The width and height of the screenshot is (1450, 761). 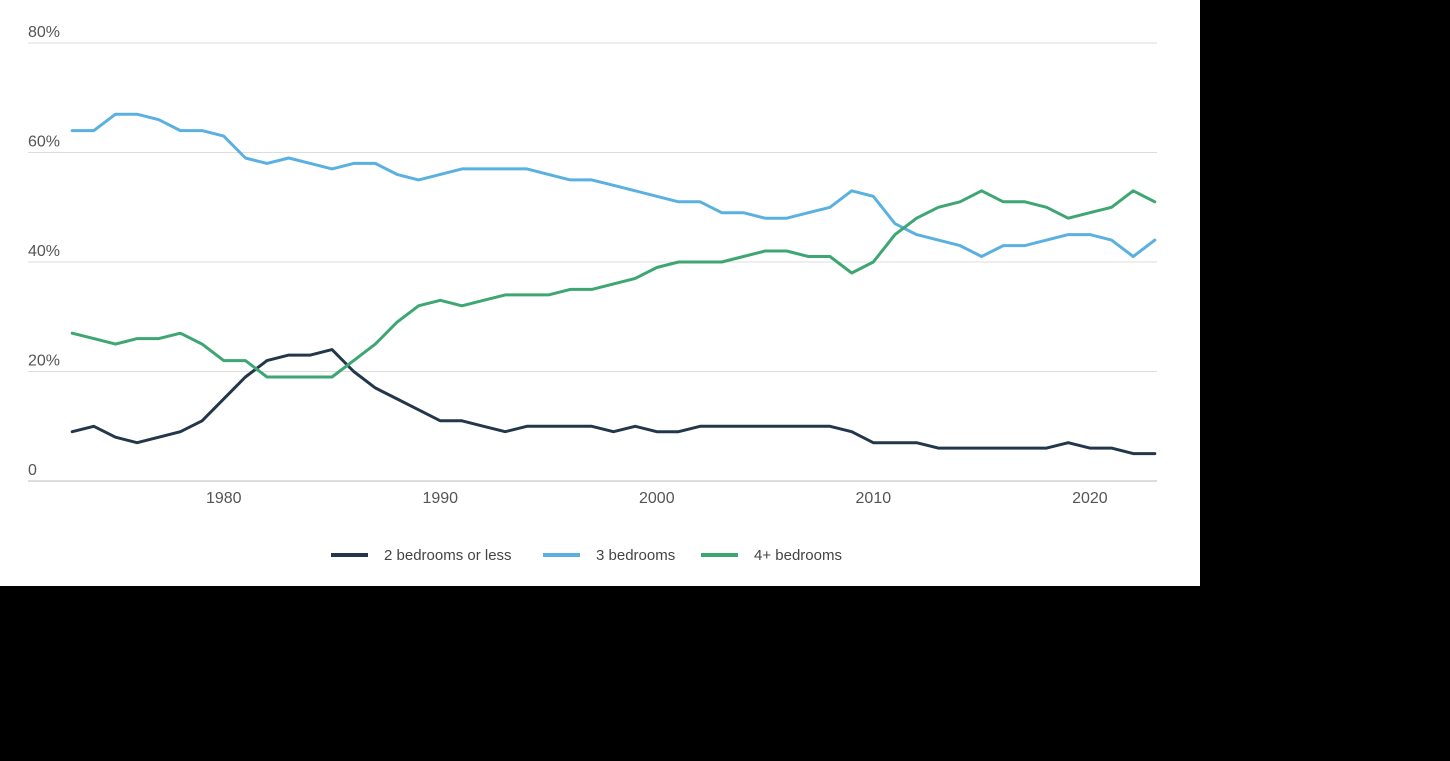 What do you see at coordinates (874, 498) in the screenshot?
I see `x-tick-label: 2010` at bounding box center [874, 498].